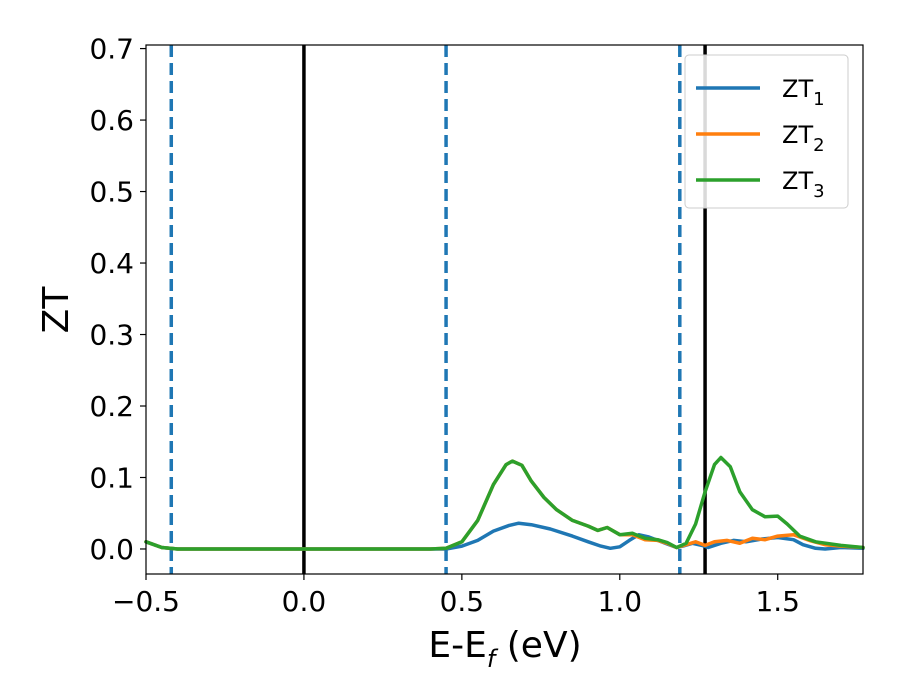 The width and height of the screenshot is (900, 700). I want to click on y-tick-label: 0.6, so click(111, 120).